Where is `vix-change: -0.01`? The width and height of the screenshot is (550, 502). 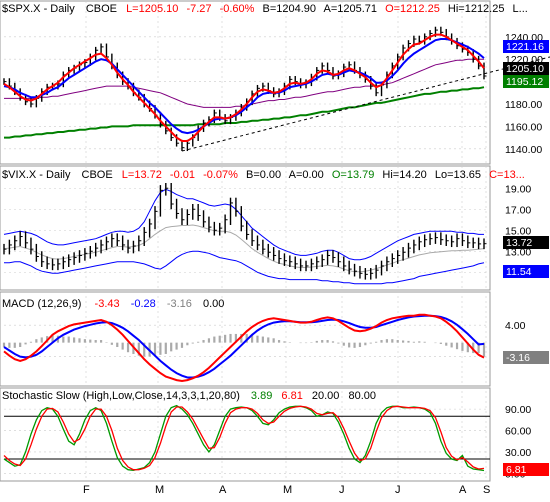
vix-change: -0.01 is located at coordinates (182, 175).